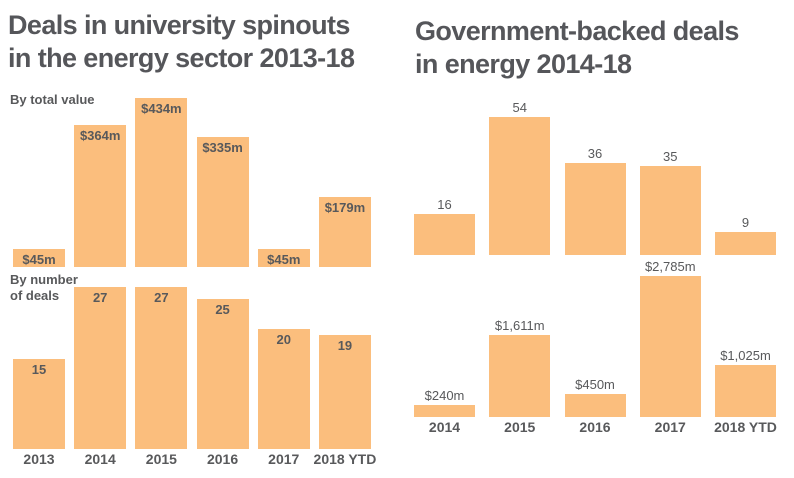 The height and width of the screenshot is (478, 794). I want to click on right-count-chart: 16 54 36 35 9, so click(595, 177).